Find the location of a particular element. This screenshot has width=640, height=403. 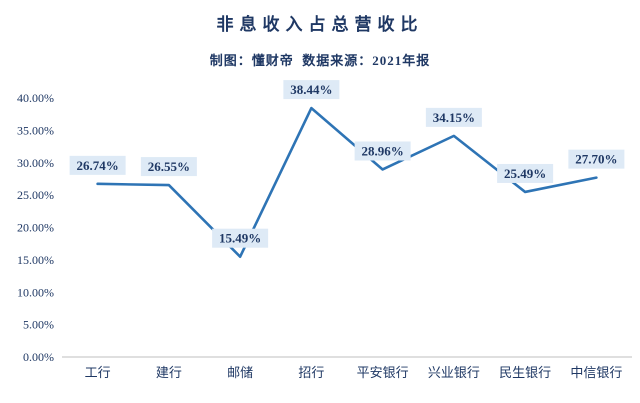

x-axis-category-label: 民生银行 is located at coordinates (525, 372).